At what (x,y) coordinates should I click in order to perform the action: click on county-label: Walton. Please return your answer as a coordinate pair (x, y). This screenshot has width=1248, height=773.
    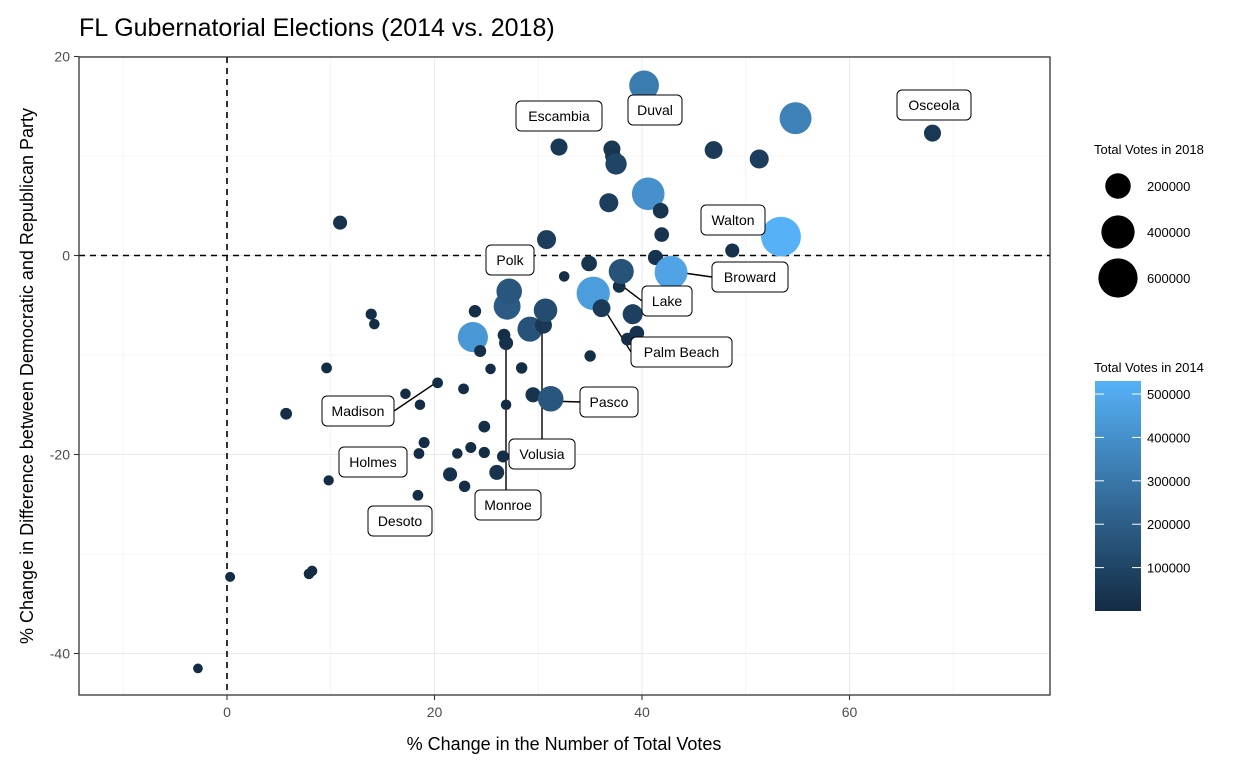
    Looking at the image, I should click on (732, 220).